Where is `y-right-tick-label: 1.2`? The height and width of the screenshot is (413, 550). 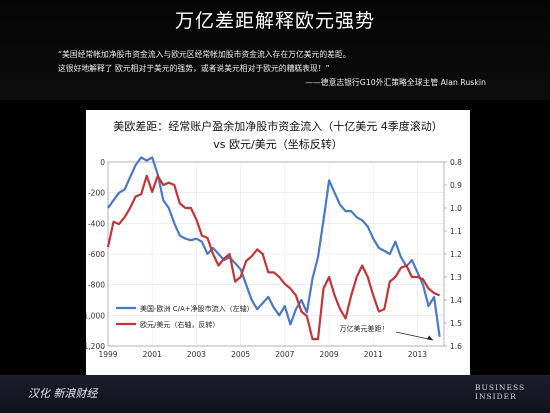 y-right-tick-label: 1.2 is located at coordinates (456, 254).